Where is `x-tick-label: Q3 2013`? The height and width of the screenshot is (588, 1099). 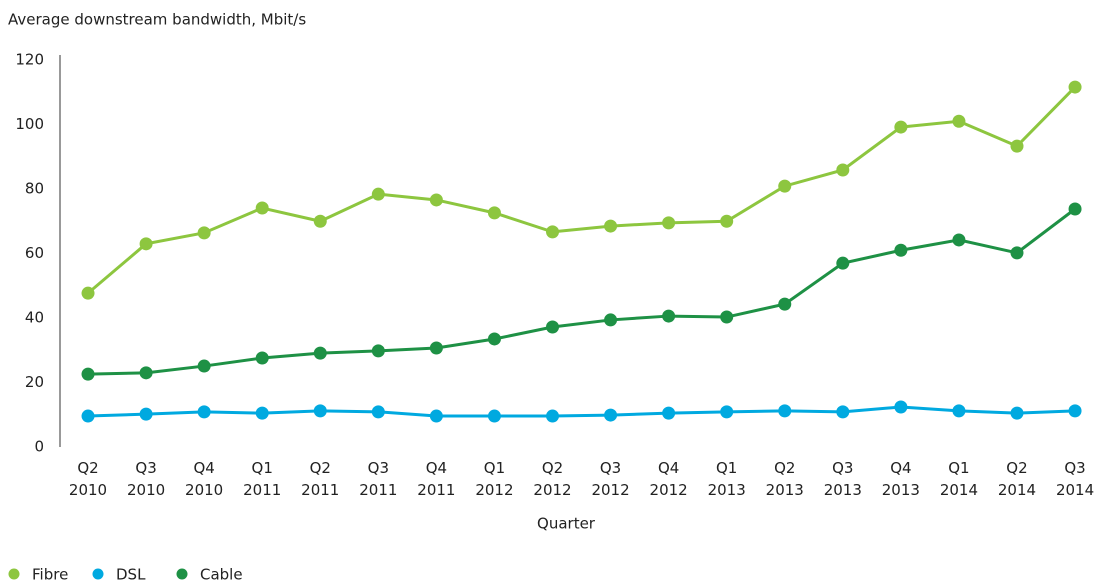
x-tick-label: Q3 2013 is located at coordinates (843, 479).